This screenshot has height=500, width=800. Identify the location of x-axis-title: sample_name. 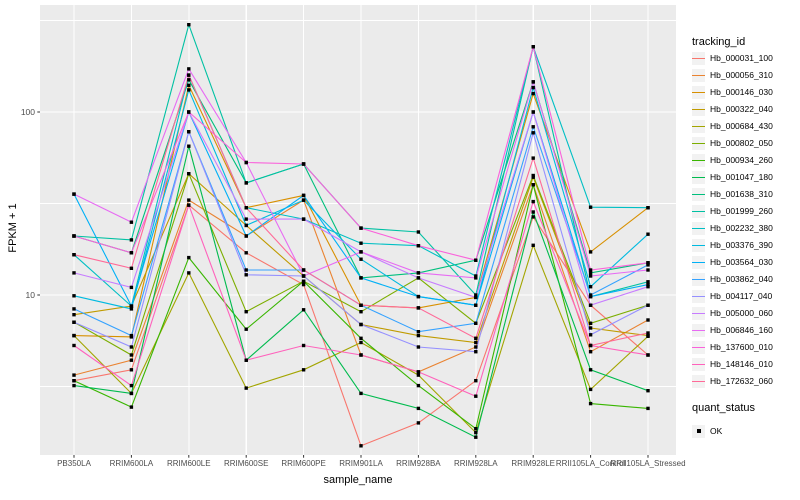
(358, 480).